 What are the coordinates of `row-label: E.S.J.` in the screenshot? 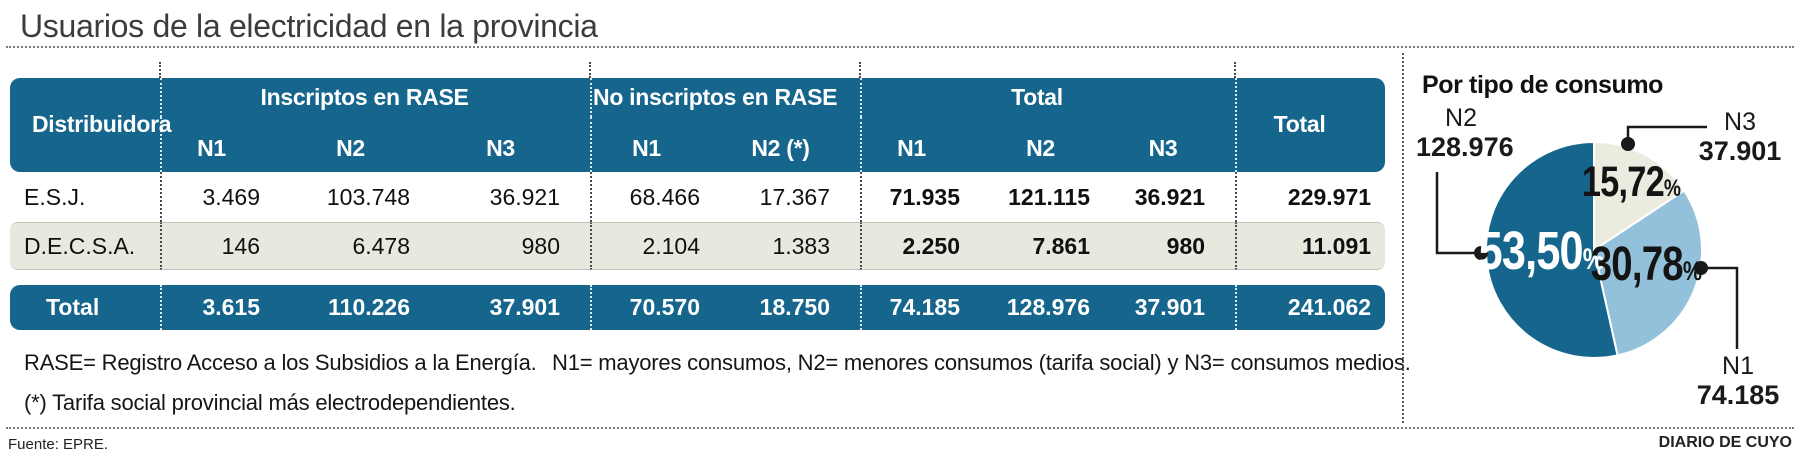 It's located at (55, 196).